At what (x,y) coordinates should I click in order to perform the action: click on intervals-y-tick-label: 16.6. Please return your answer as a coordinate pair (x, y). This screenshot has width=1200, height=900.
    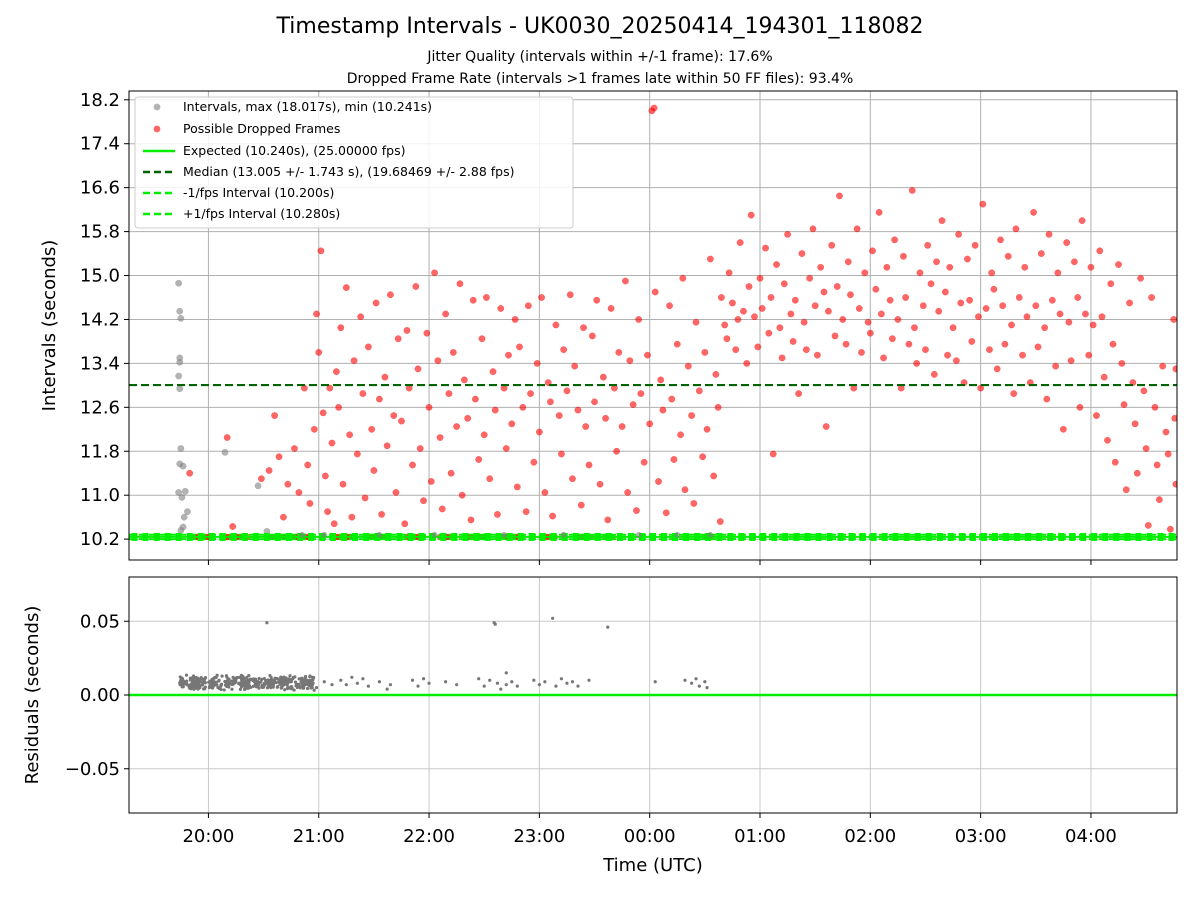
    Looking at the image, I should click on (100, 188).